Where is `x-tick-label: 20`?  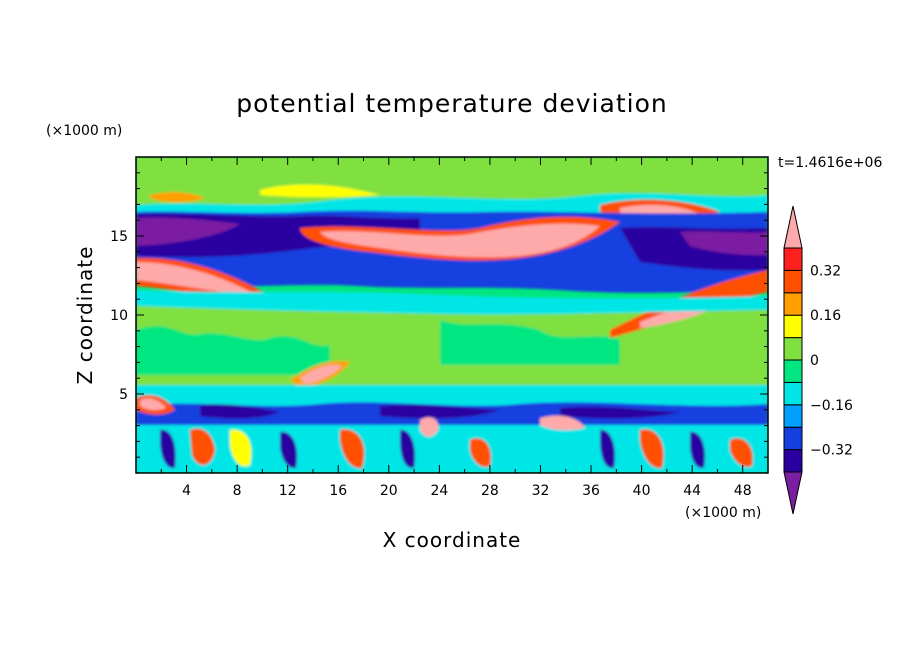
x-tick-label: 20 is located at coordinates (389, 491).